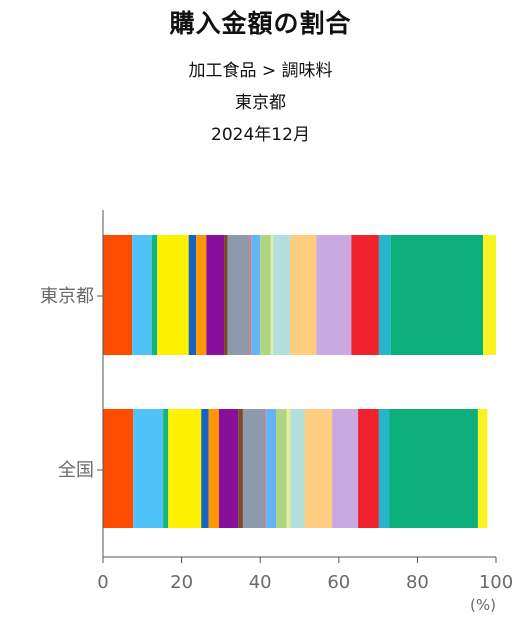 This screenshot has height=619, width=521. What do you see at coordinates (483, 605) in the screenshot?
I see `x-axis-unit-label: (%)` at bounding box center [483, 605].